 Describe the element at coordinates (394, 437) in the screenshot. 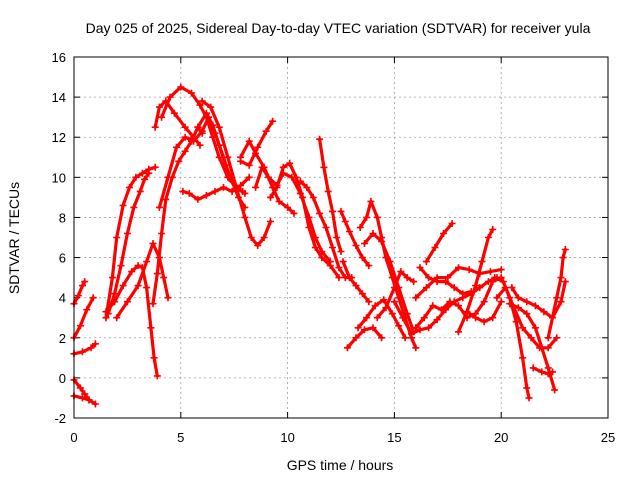

I see `x-tick-label: 15` at that location.